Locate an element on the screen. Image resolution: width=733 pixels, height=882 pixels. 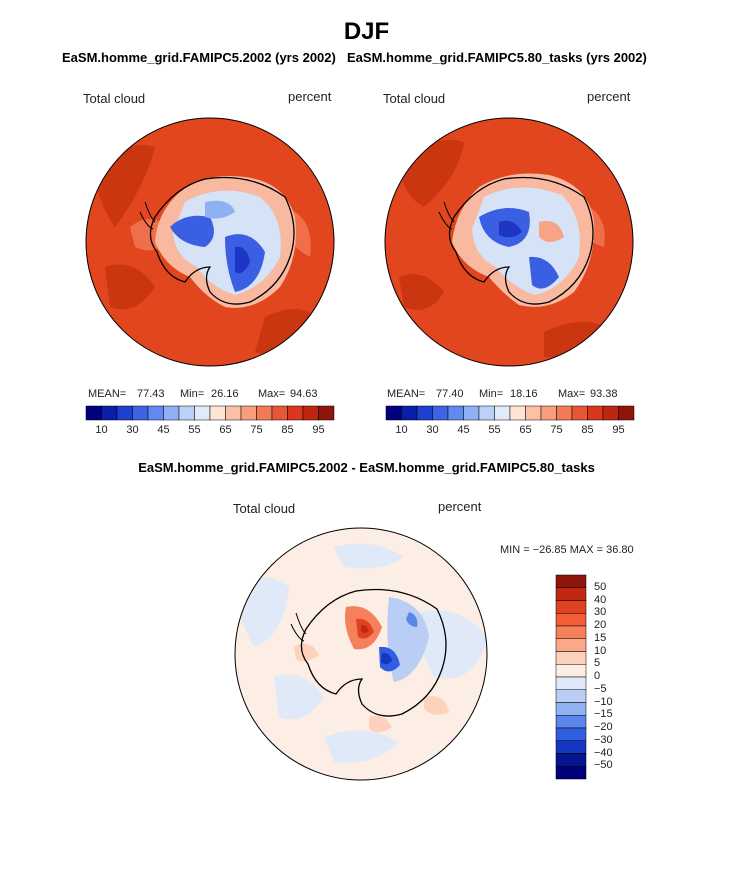
panel-1-field-label: Total cloud is located at coordinates (114, 98).